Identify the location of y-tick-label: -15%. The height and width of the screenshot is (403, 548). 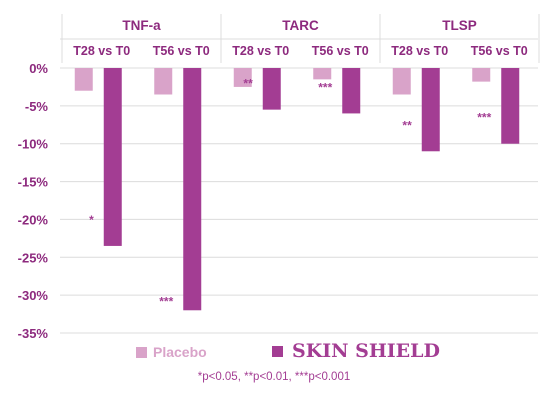
(33, 182).